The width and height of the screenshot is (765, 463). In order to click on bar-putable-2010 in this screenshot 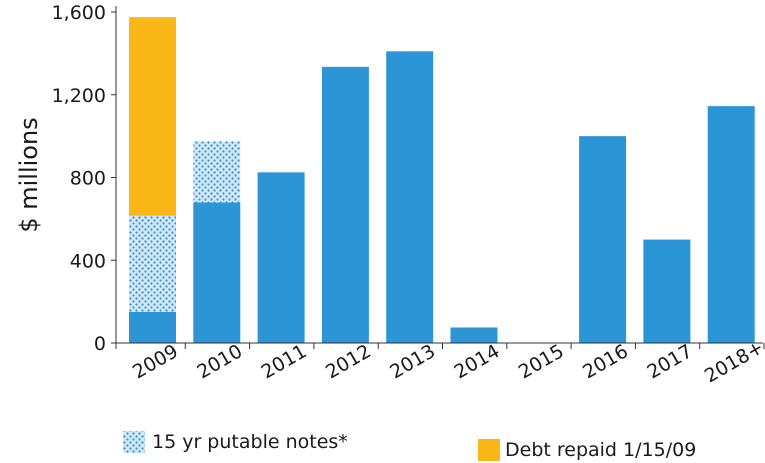, I will do `click(217, 172)`.